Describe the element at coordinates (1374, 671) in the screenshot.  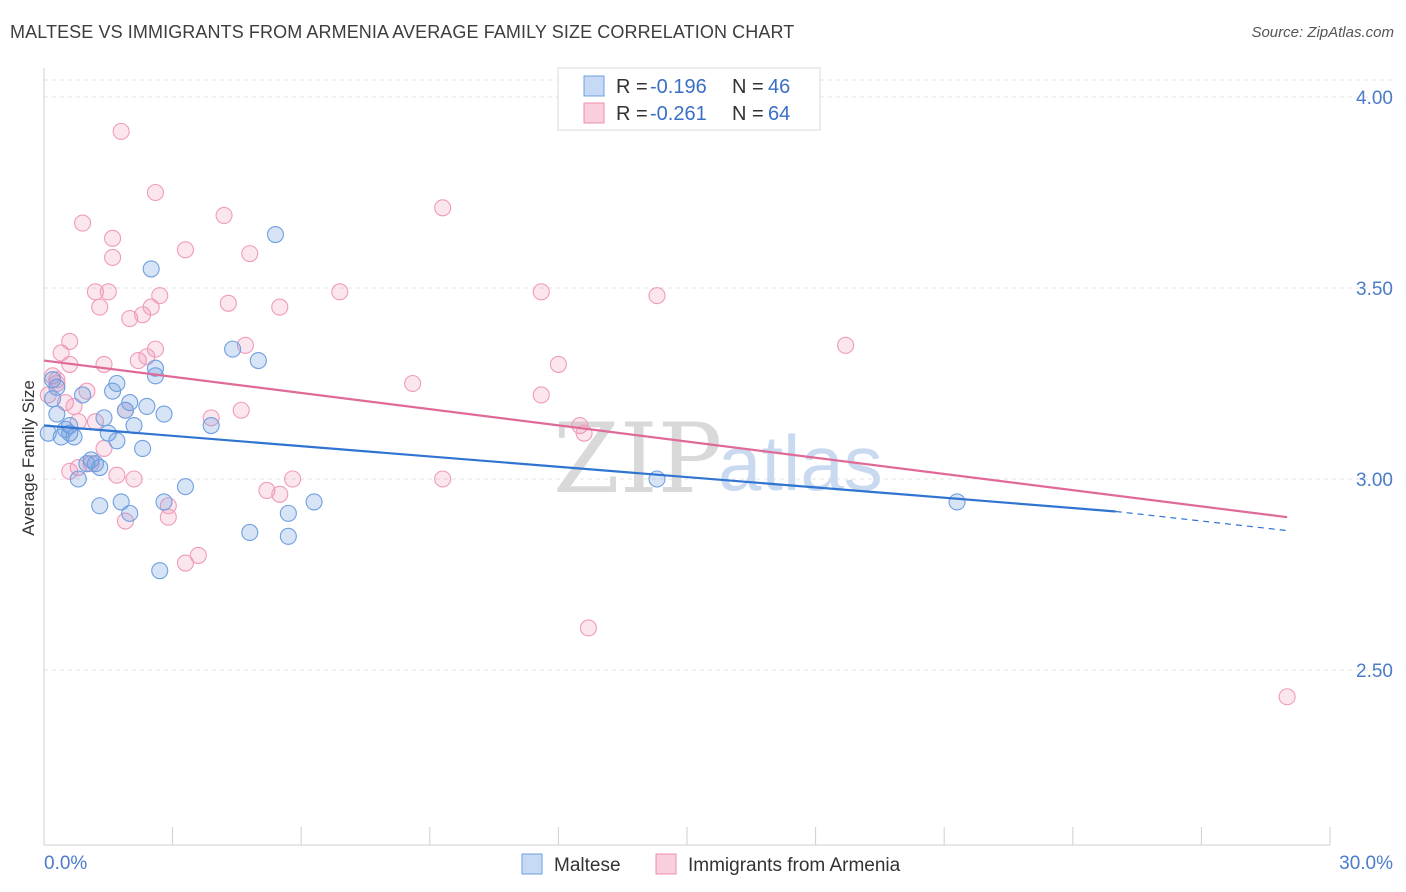
I see `y-tick-label: 2.50` at that location.